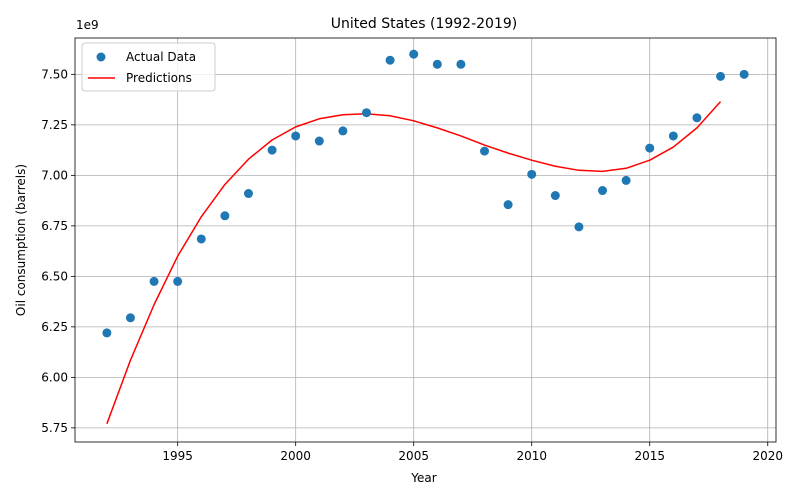 This screenshot has width=800, height=500. Describe the element at coordinates (767, 456) in the screenshot. I see `x-tick-label: 2020` at that location.